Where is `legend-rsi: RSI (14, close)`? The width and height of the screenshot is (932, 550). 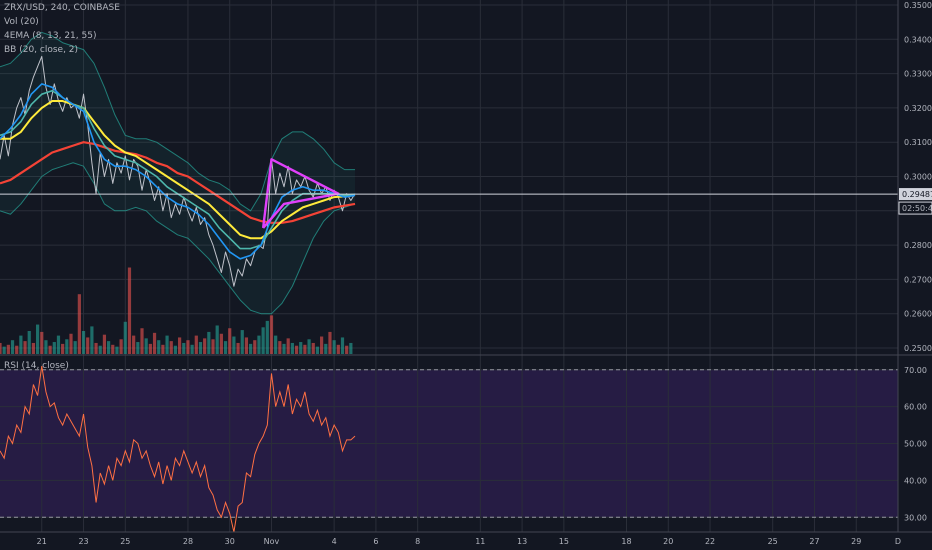
legend-rsi: RSI (14, close) is located at coordinates (36, 366).